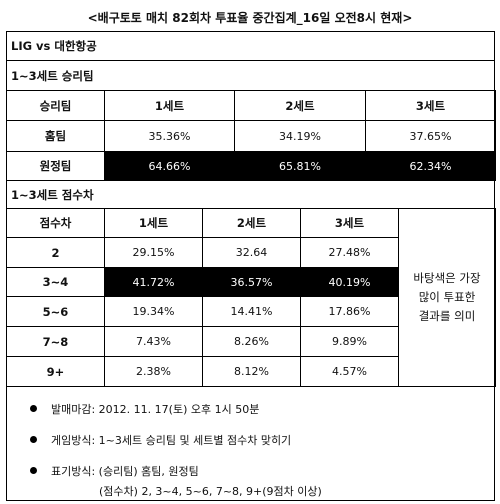 The image size is (500, 504). I want to click on value-cell: 17.86%, so click(349, 311).